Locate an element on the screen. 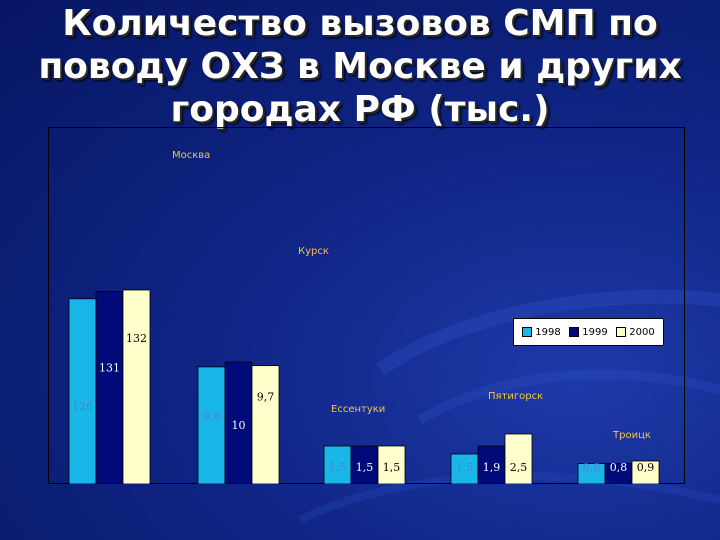  bar-Москва-1998 is located at coordinates (82, 391).